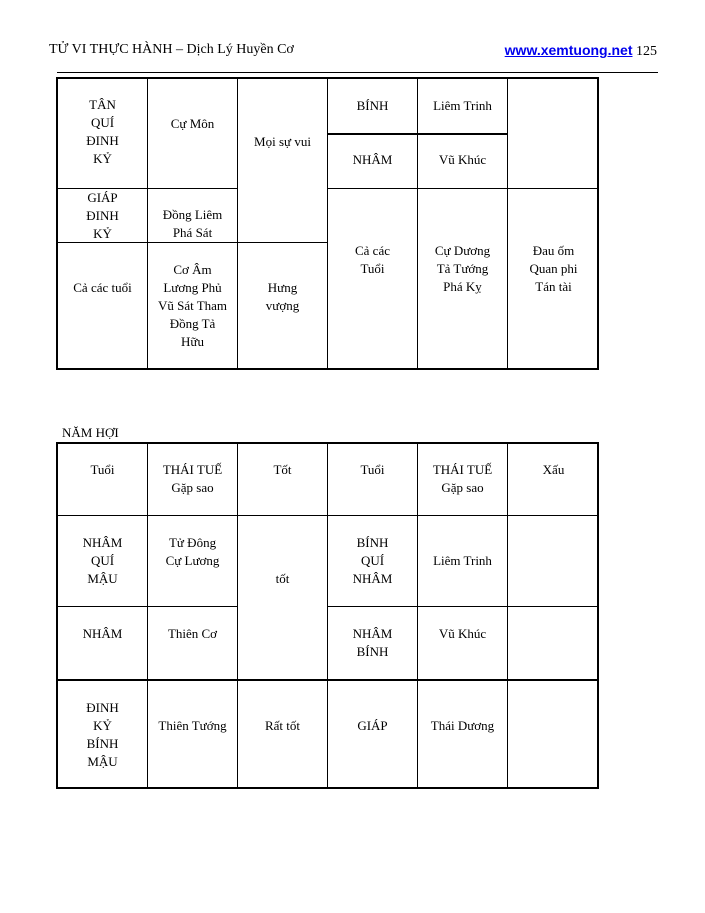 Image resolution: width=705 pixels, height=913 pixels. I want to click on cell-text: GIÁP ĐINH KỶ, so click(102, 215).